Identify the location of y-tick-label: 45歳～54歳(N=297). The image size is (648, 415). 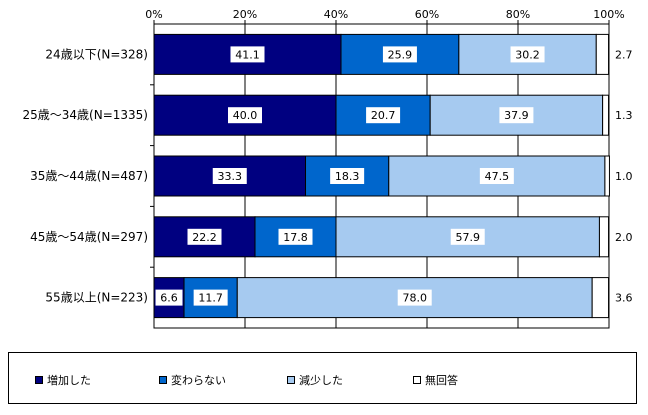
(89, 237).